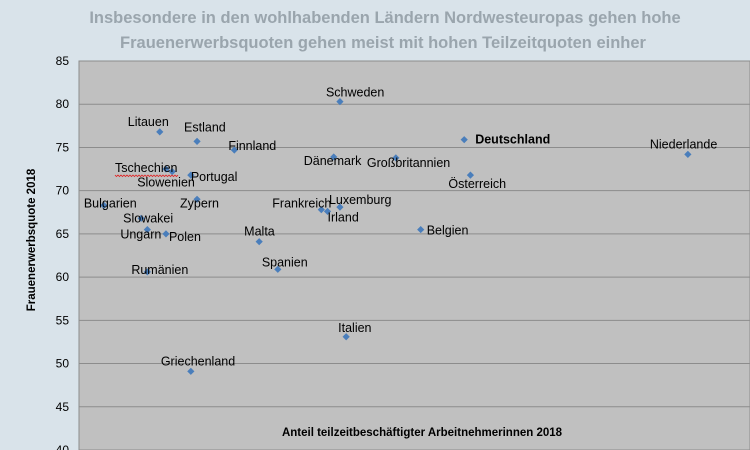 This screenshot has width=750, height=450. What do you see at coordinates (63, 234) in the screenshot?
I see `y-tick-label: 65` at bounding box center [63, 234].